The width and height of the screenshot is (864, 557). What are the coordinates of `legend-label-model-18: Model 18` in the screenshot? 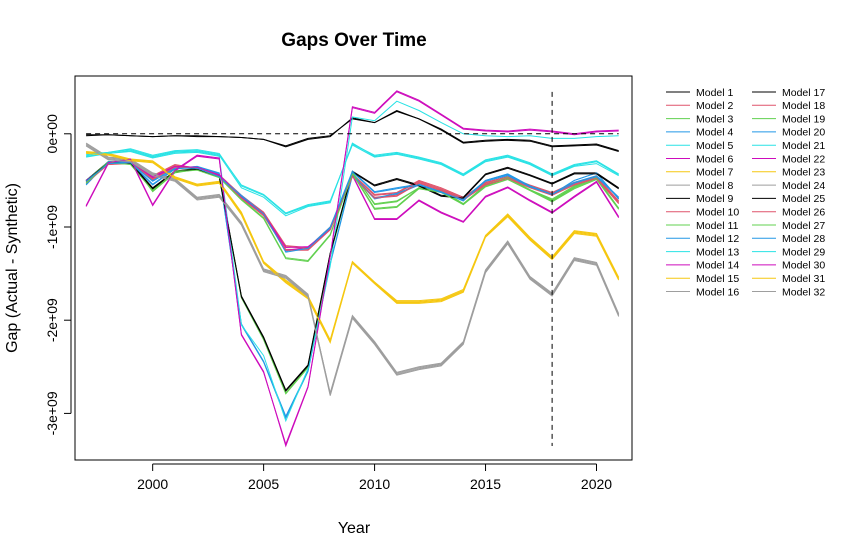 It's located at (803, 106).